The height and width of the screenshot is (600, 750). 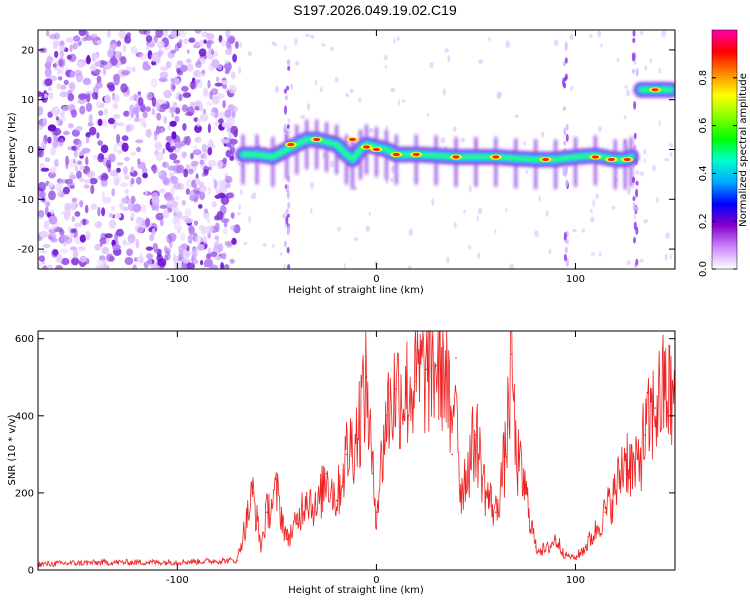 I want to click on snr-x-label: Height of straight line (km), so click(x=356, y=590).